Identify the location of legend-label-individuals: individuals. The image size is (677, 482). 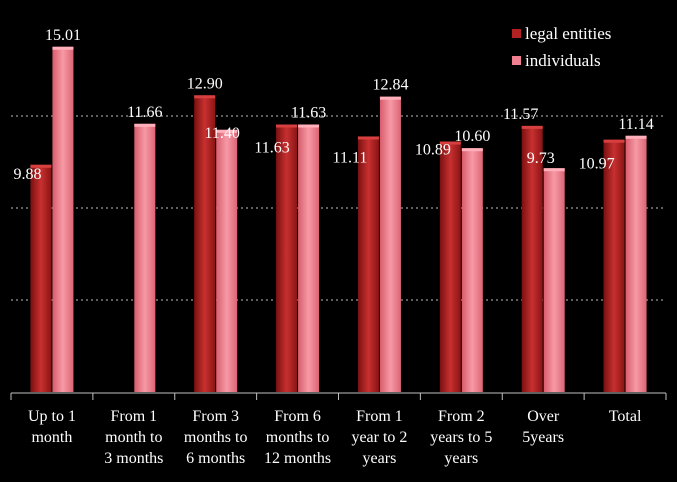
(563, 60).